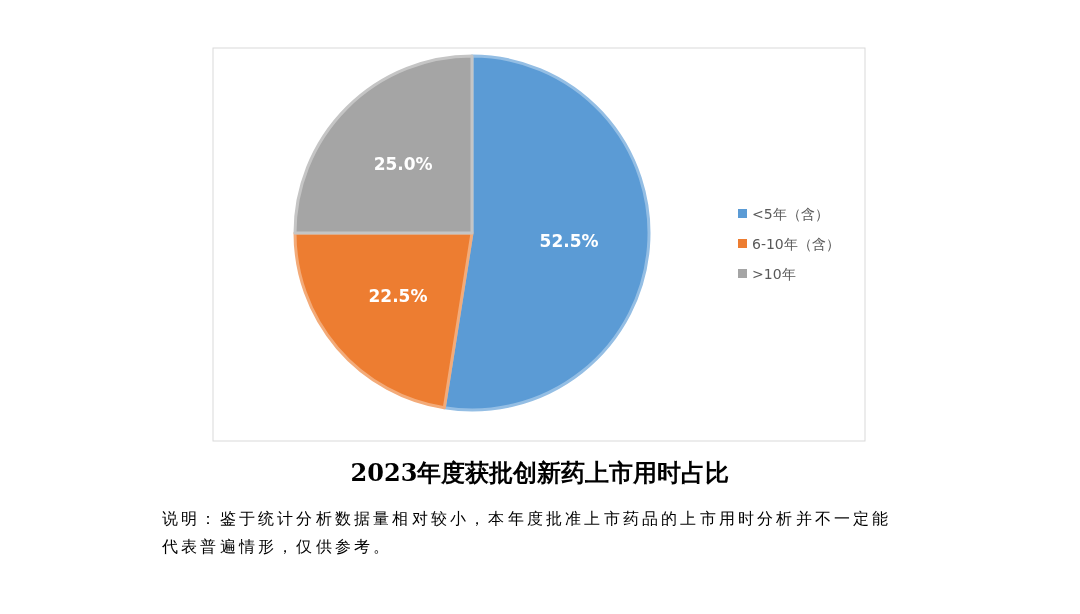 This screenshot has width=1080, height=614. Describe the element at coordinates (774, 273) in the screenshot. I see `legend-label: >10年` at that location.